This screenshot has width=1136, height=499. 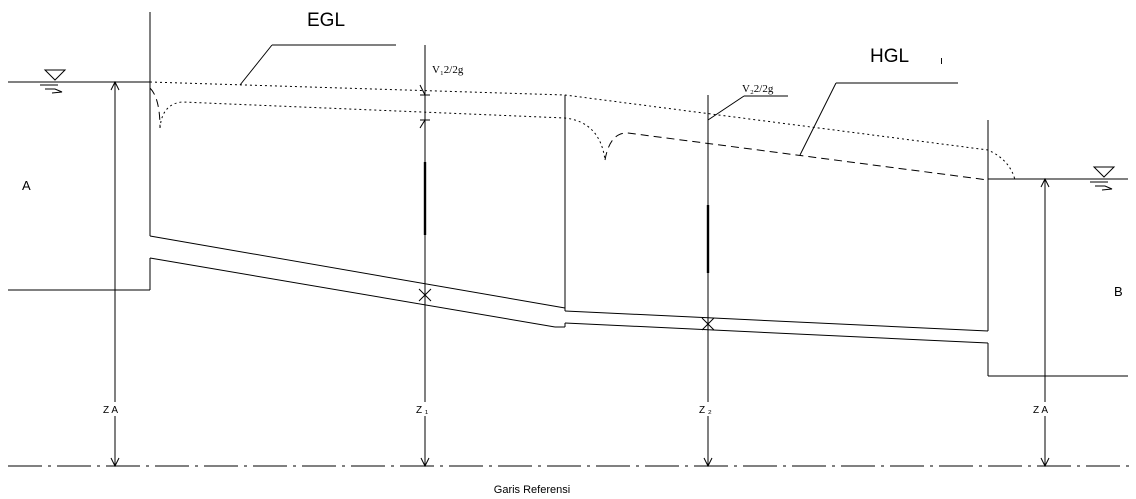 What do you see at coordinates (705, 410) in the screenshot?
I see `elevation-z2-label: Z ₂` at bounding box center [705, 410].